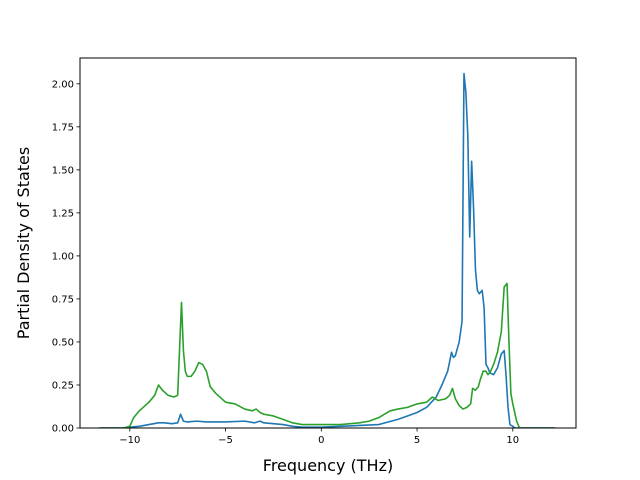  I want to click on y-tick-label: 1.25, so click(63, 213).